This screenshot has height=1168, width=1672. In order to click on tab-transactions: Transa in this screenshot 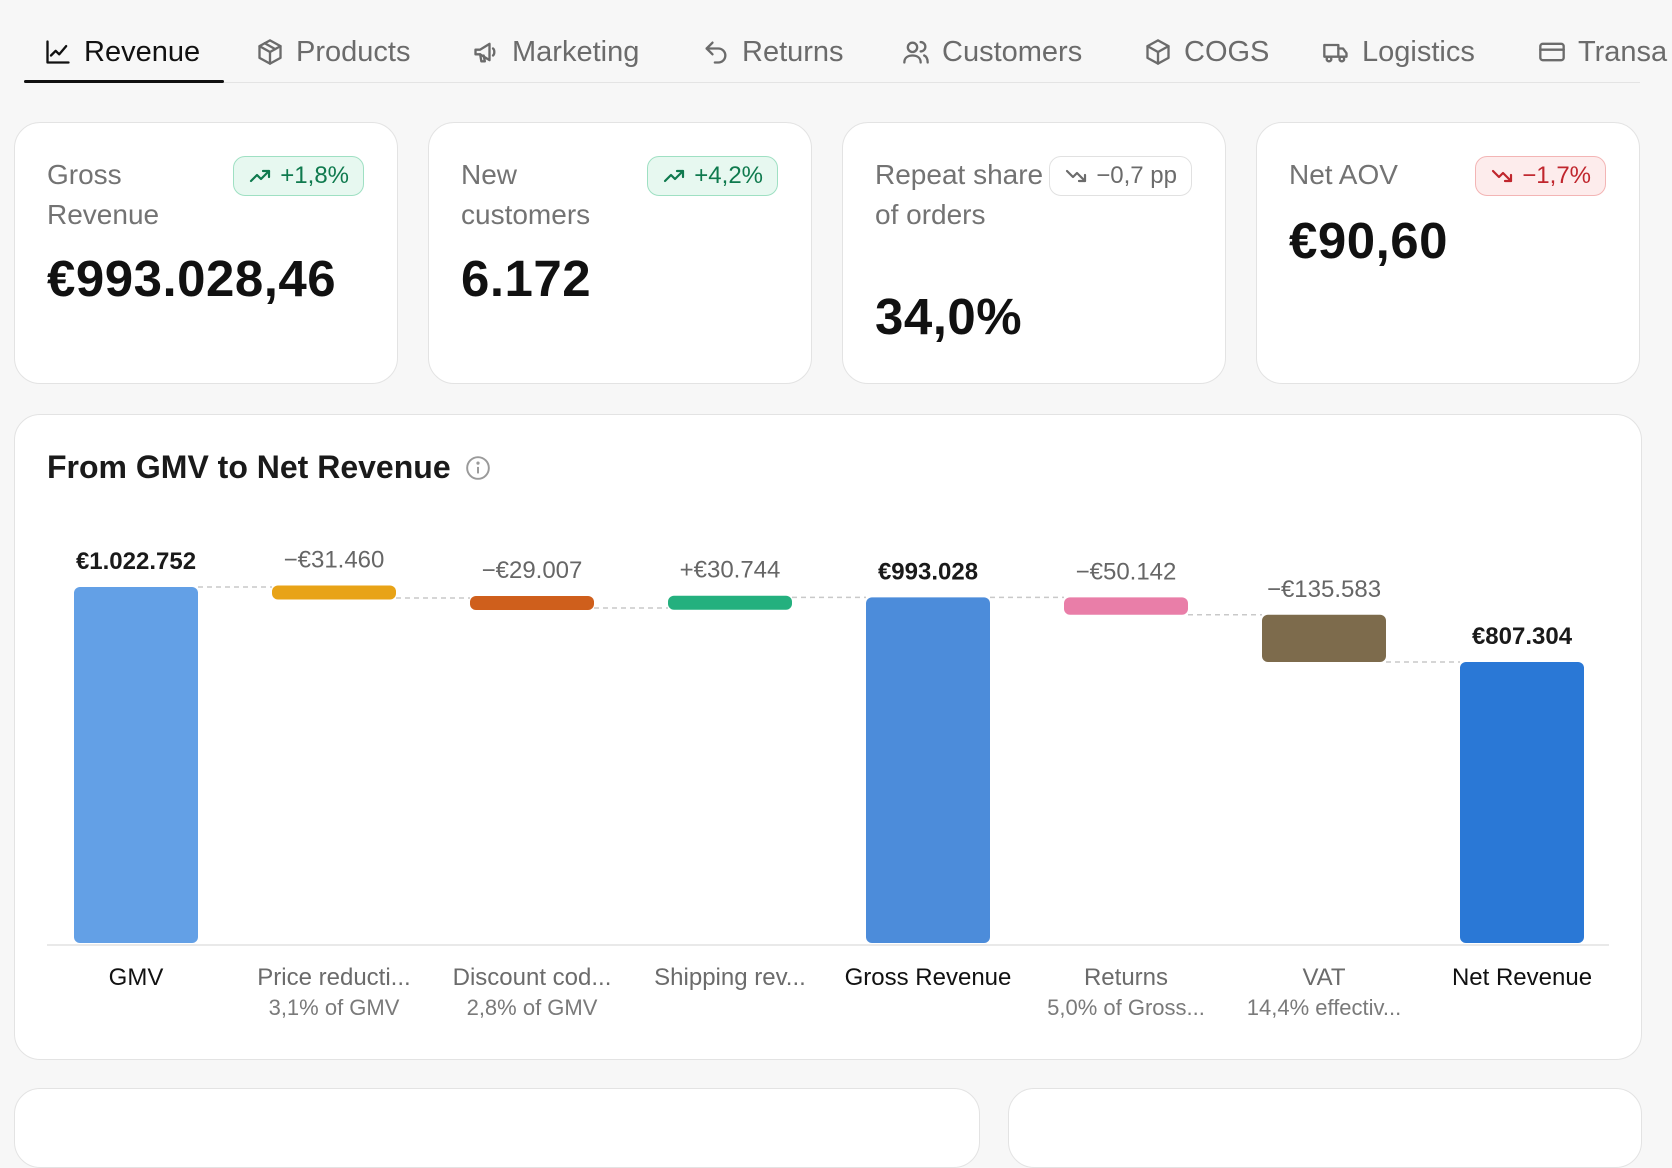, I will do `click(1602, 52)`.